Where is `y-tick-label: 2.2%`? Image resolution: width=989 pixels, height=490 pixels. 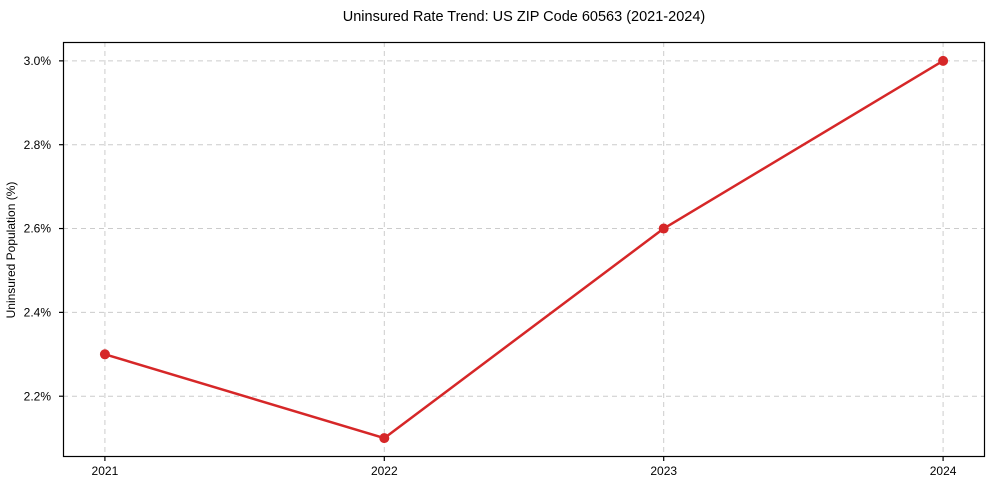 y-tick-label: 2.2% is located at coordinates (38, 396).